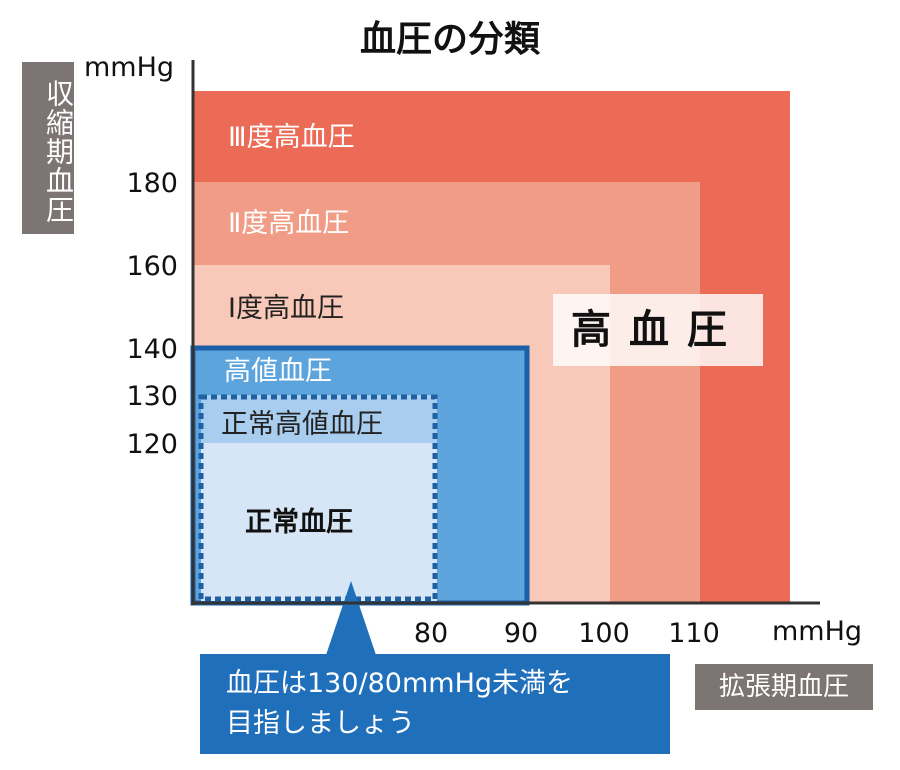 The width and height of the screenshot is (900, 770). Describe the element at coordinates (431, 633) in the screenshot. I see `x-tick-label: 80` at that location.